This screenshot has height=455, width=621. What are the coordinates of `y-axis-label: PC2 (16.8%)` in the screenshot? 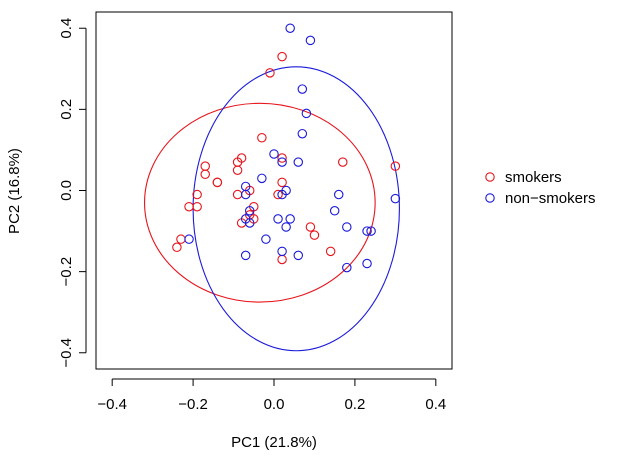 It's located at (14, 191).